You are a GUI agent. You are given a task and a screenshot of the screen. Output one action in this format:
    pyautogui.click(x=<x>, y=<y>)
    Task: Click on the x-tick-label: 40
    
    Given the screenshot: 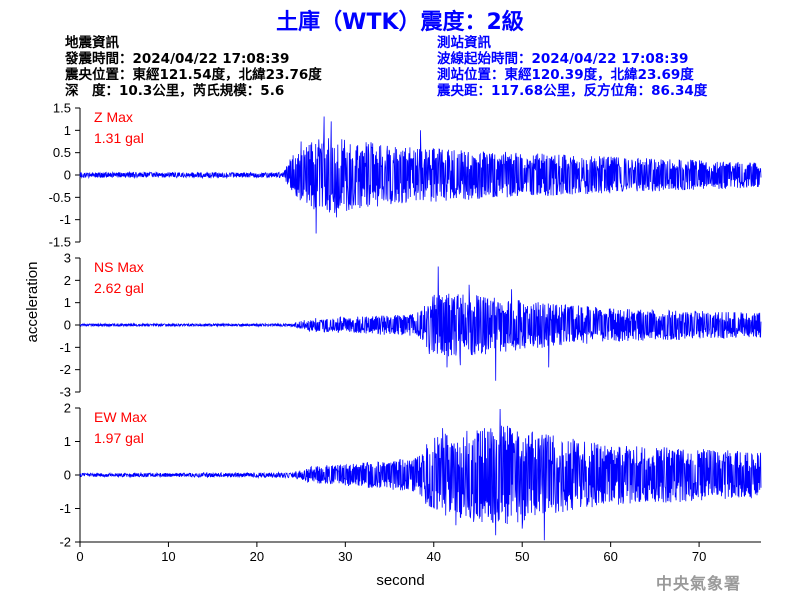 What is the action you would take?
    pyautogui.click(x=434, y=556)
    